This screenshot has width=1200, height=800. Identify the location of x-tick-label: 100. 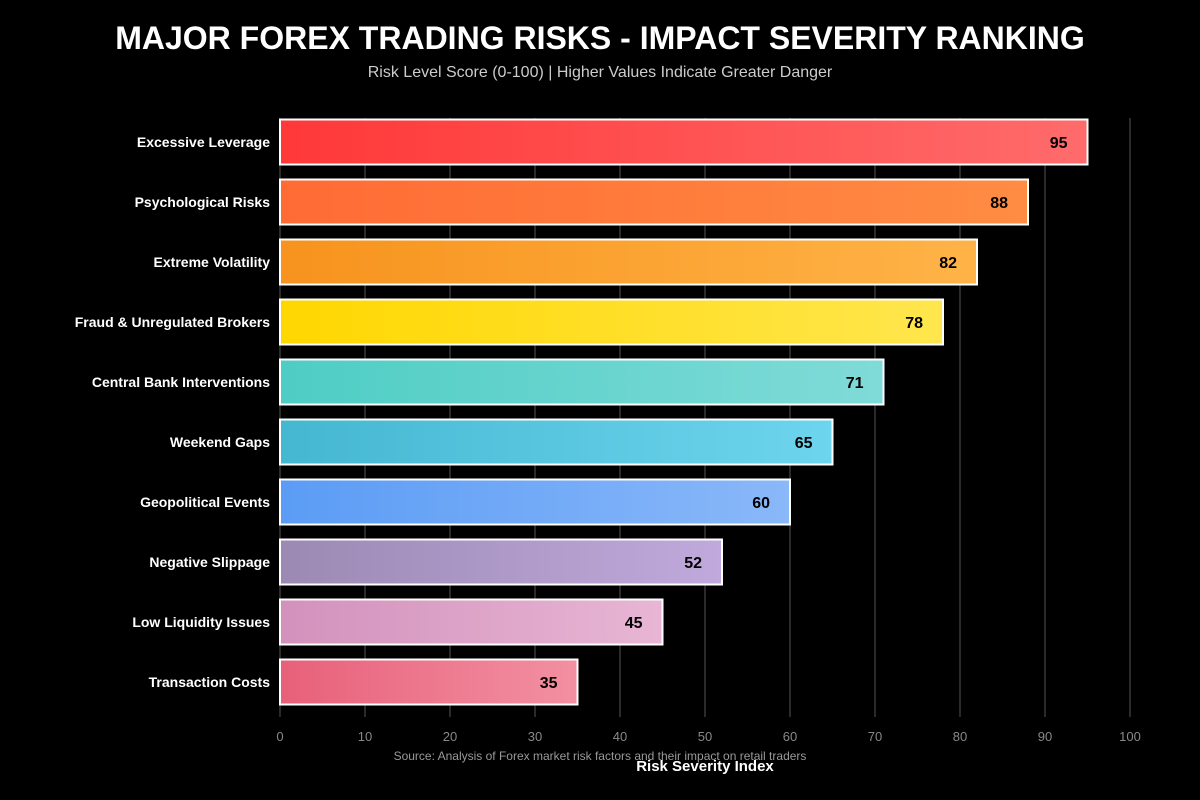
(1130, 736).